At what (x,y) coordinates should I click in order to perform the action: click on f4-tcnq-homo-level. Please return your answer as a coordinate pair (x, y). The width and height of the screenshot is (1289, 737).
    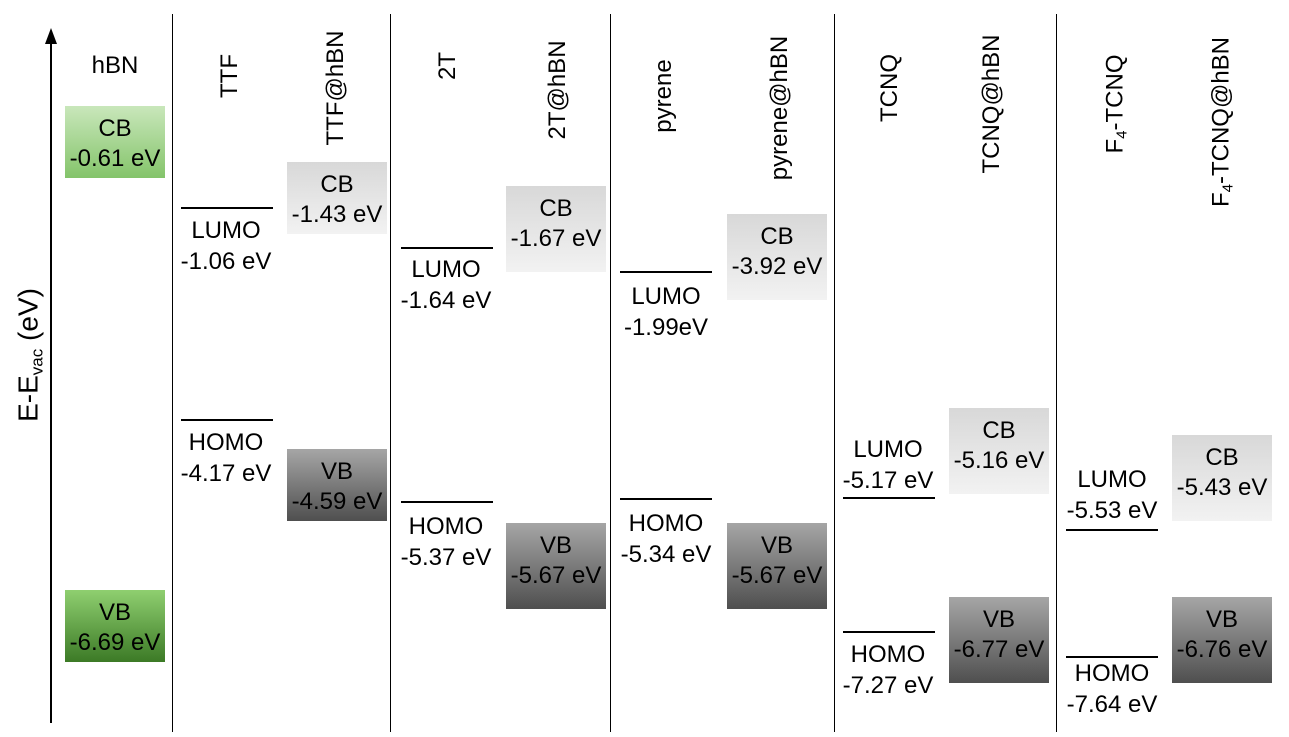
    Looking at the image, I should click on (1112, 657).